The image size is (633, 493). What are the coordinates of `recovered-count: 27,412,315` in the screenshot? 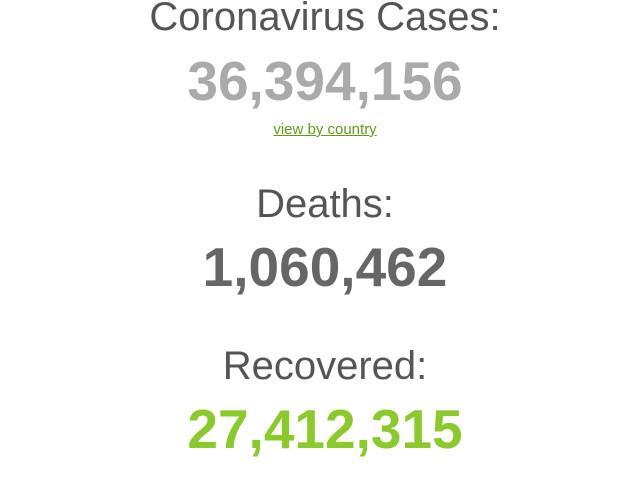 It's located at (325, 429).